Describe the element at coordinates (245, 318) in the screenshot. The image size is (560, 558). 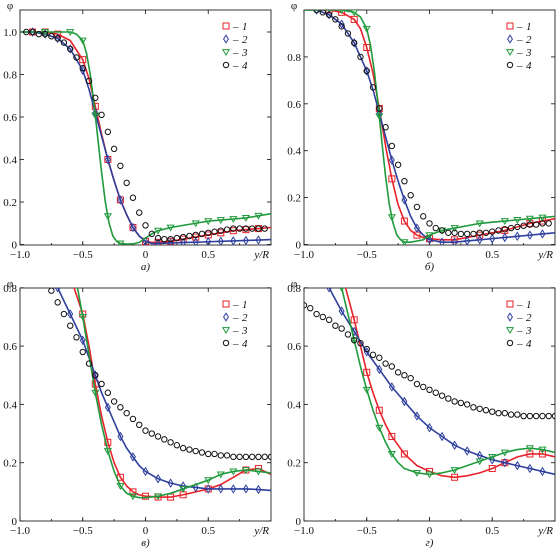
I see `legend-label: 2` at that location.